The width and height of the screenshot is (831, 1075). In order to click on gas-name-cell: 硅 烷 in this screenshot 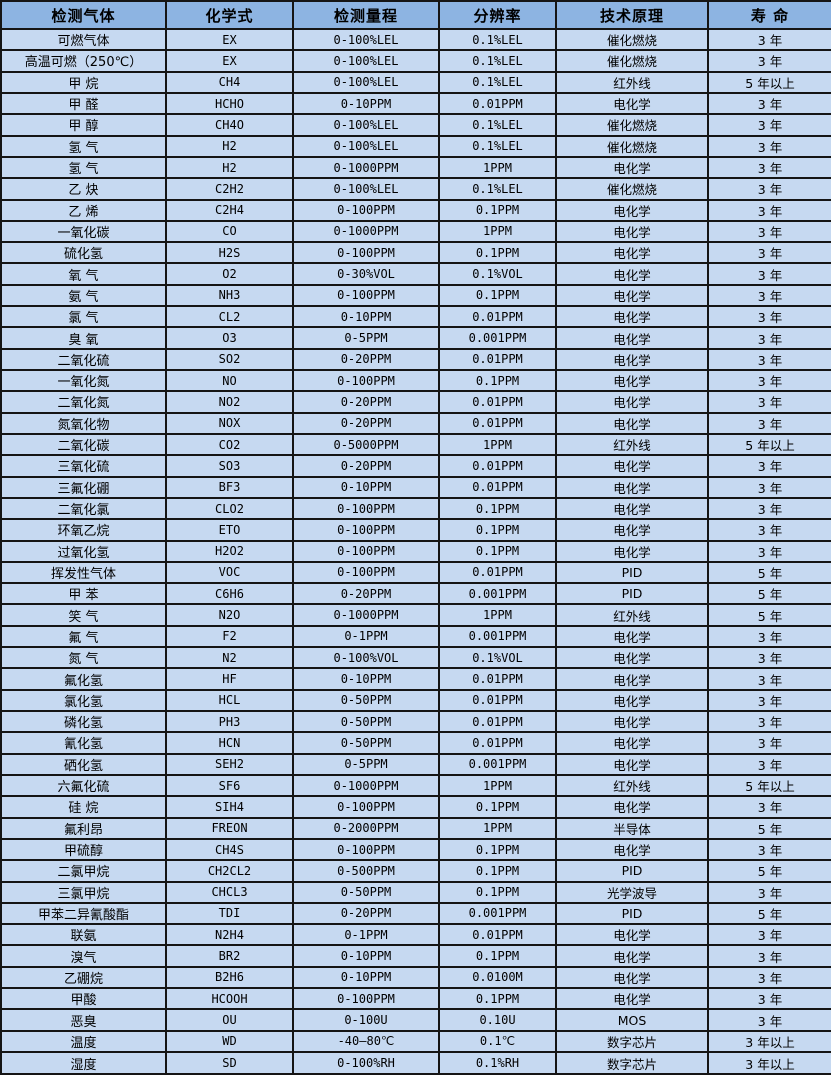, I will do `click(83, 807)`.